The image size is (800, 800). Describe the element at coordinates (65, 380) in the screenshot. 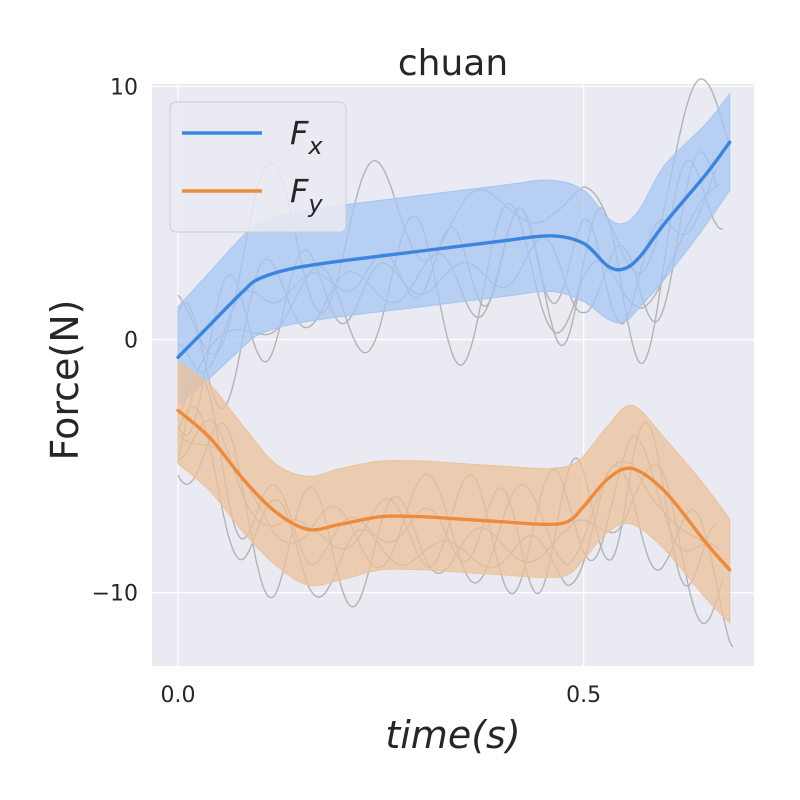

I see `y-axis-label: Force(N)` at that location.